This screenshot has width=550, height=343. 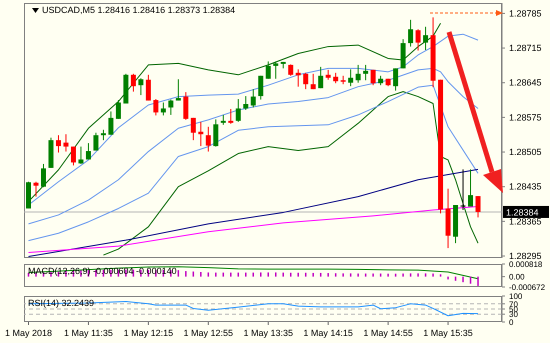 I want to click on x-tick-label: 1 May 15:35, so click(x=448, y=333).